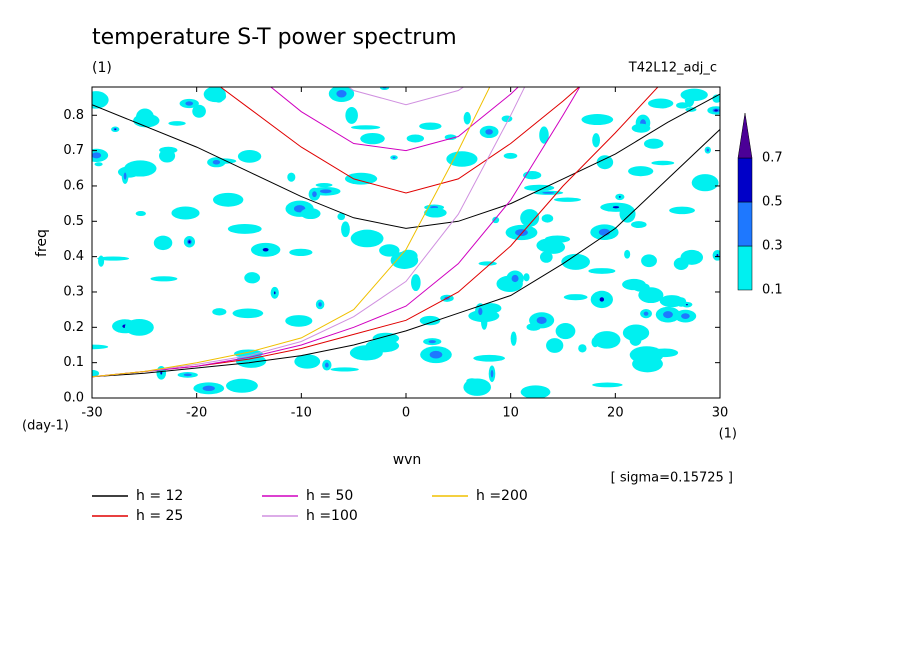 Image resolution: width=904 pixels, height=654 pixels. I want to click on y-tick-label: 0.4, so click(73, 256).